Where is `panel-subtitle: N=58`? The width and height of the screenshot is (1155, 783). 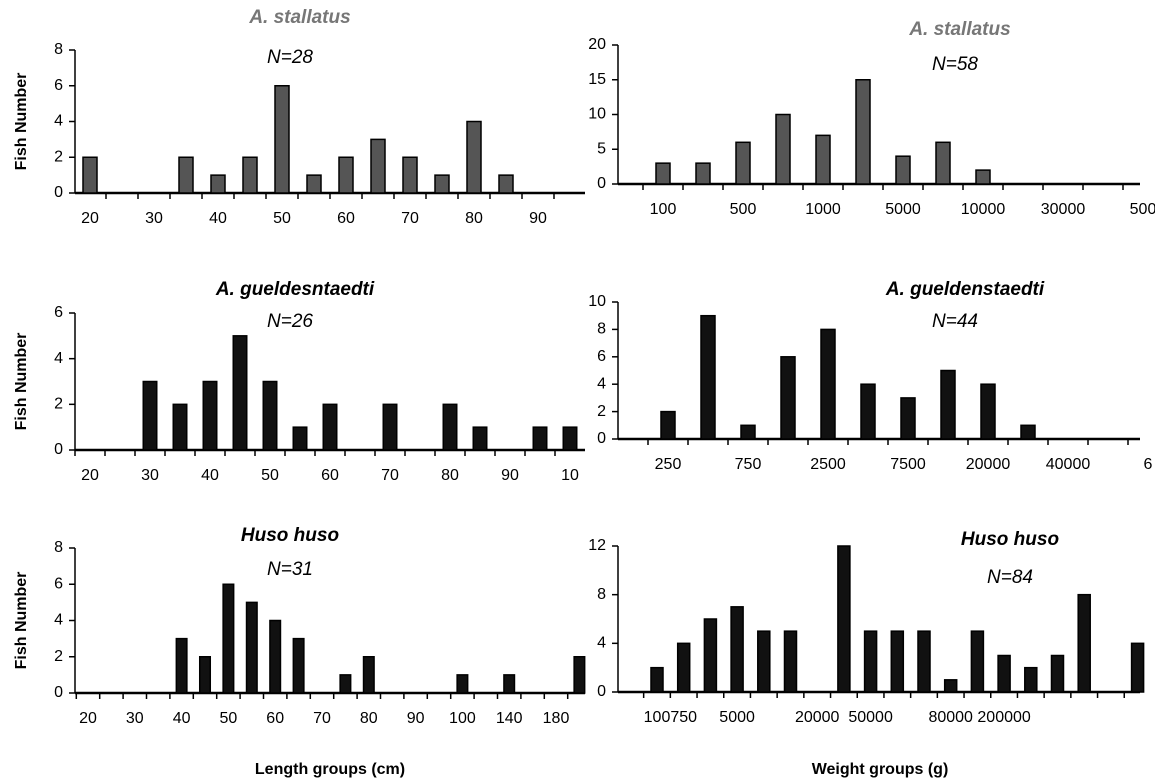 panel-subtitle: N=58 is located at coordinates (955, 64).